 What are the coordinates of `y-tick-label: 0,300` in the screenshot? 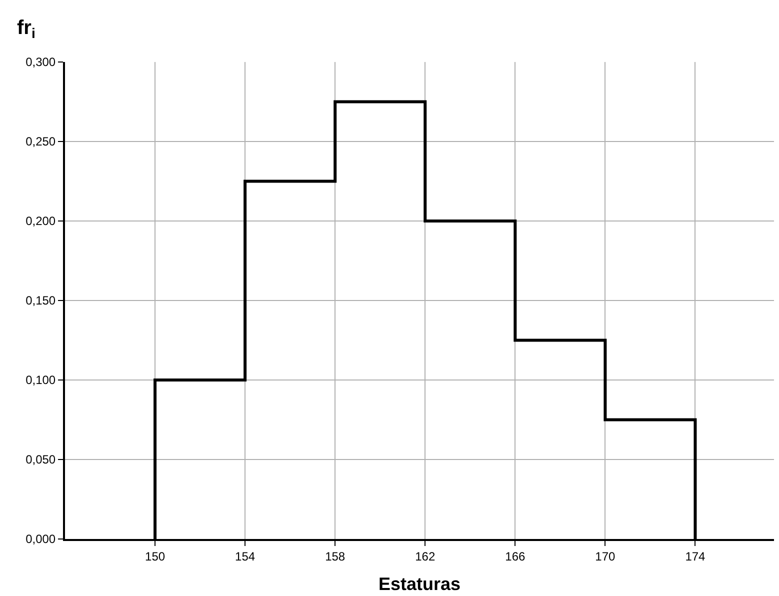 It's located at (41, 62).